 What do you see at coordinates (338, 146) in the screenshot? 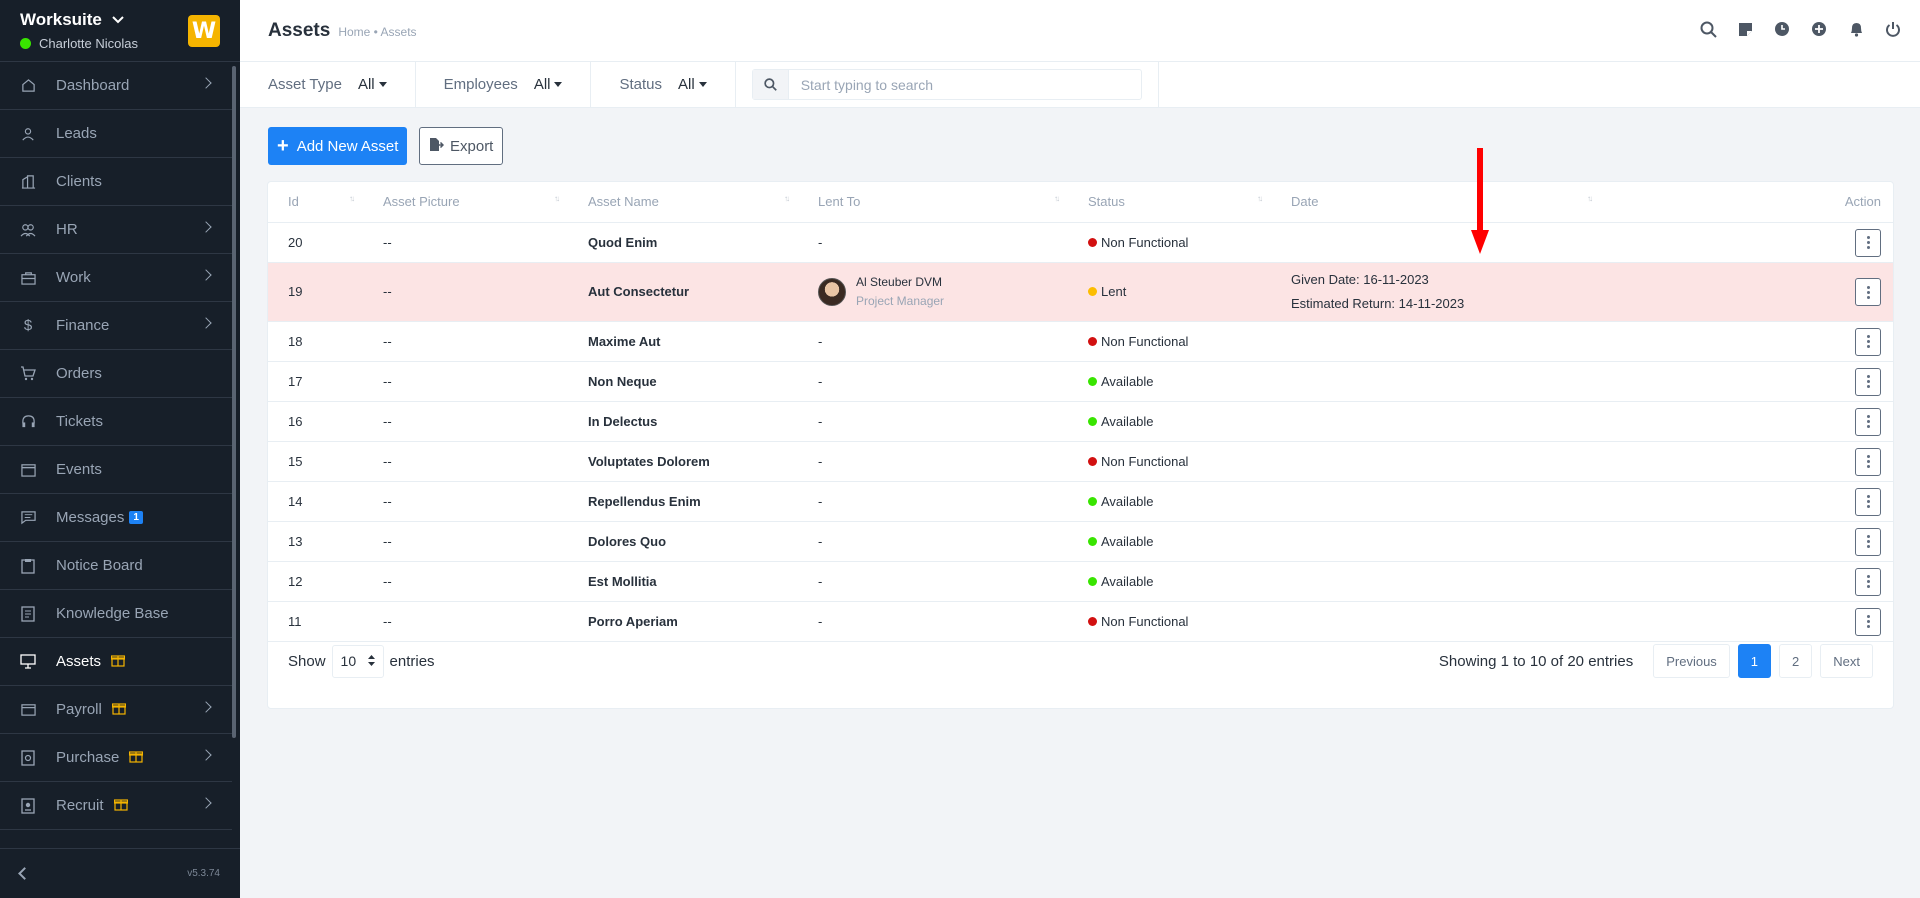
I see `add-new-asset-button: + Add New Asset` at bounding box center [338, 146].